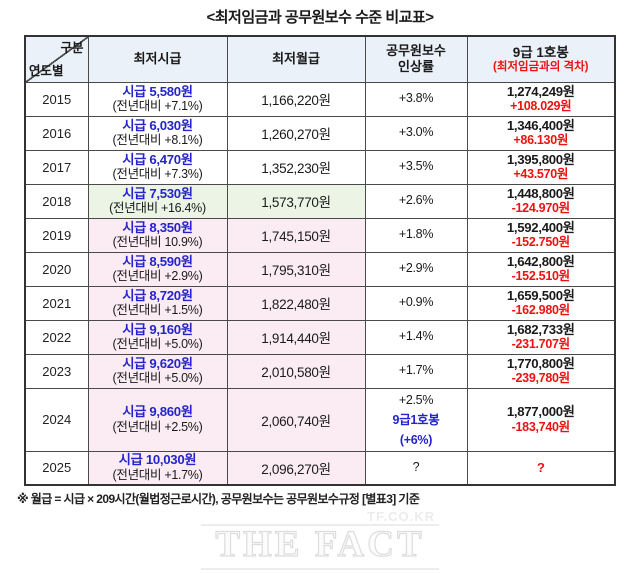  I want to click on grade9-line: ?, so click(540, 467).